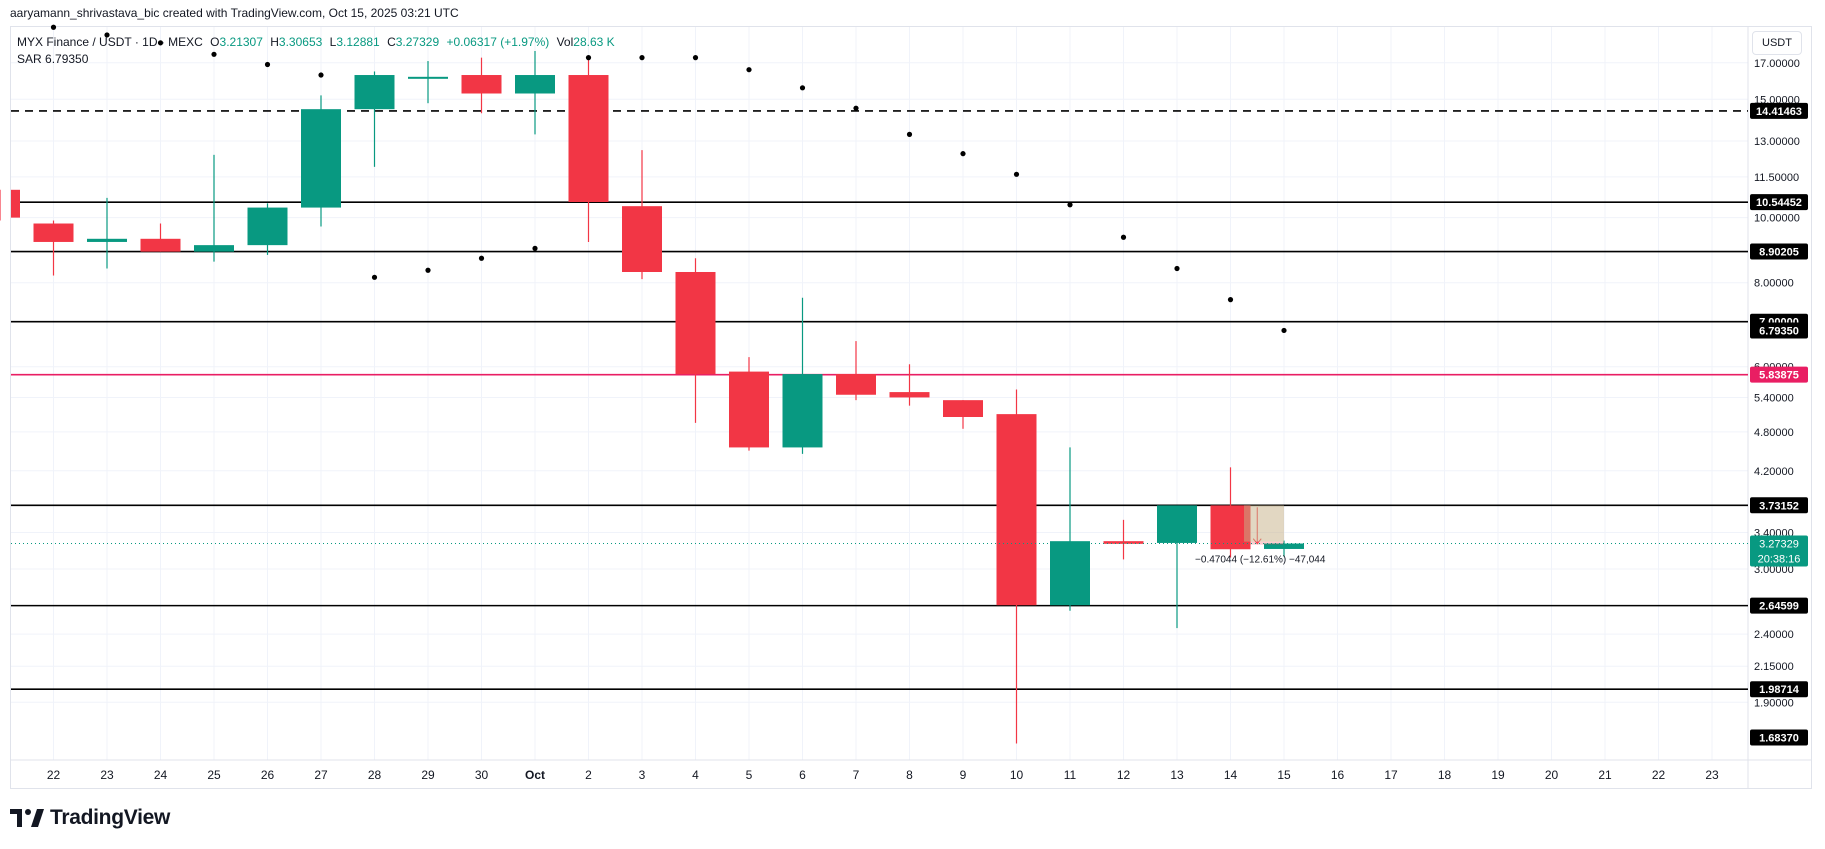 Image resolution: width=1825 pixels, height=849 pixels. I want to click on x-tick-label: 3, so click(642, 775).